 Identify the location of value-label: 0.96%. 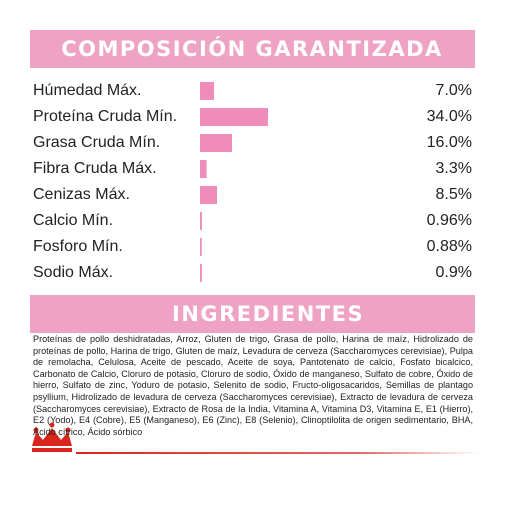
(449, 220).